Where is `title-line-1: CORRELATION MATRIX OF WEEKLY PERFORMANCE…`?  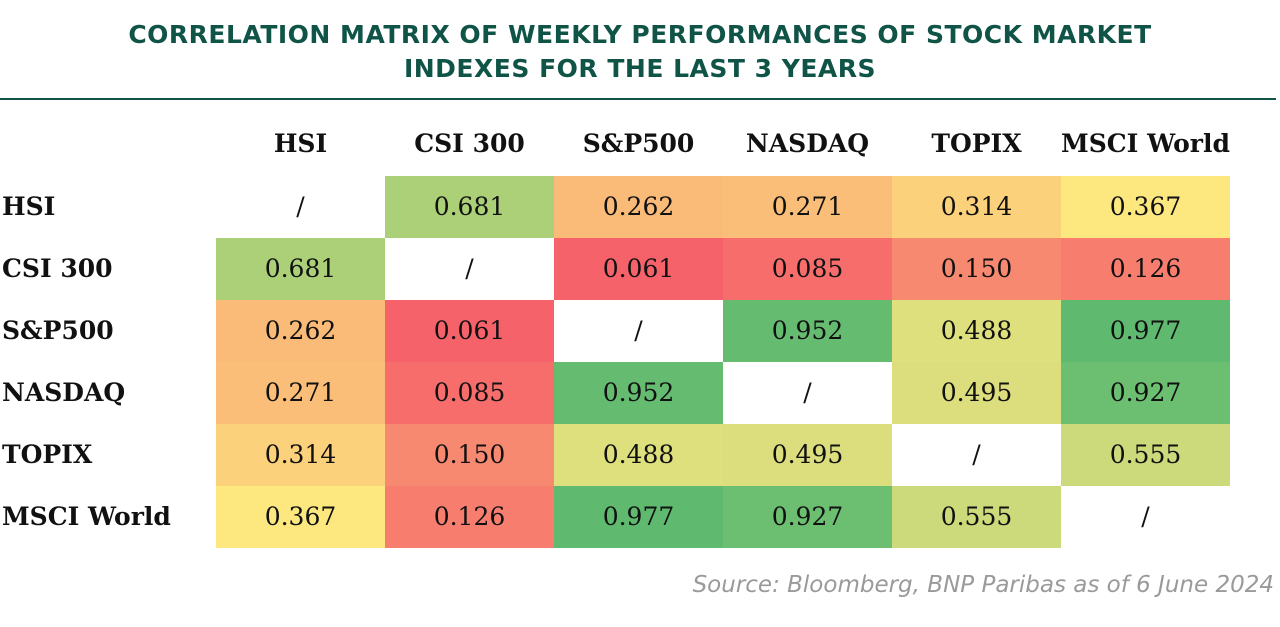
title-line-1: CORRELATION MATRIX OF WEEKLY PERFORMANCE… is located at coordinates (640, 34).